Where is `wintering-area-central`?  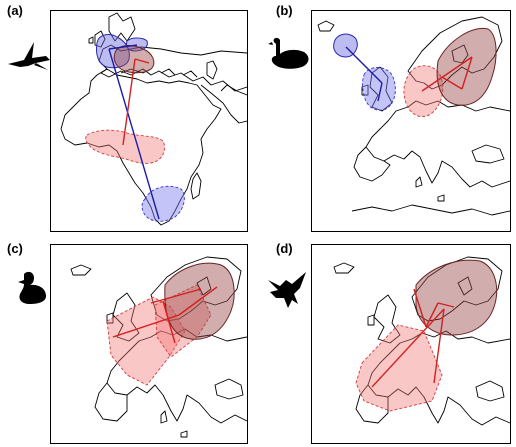 wintering-area-central is located at coordinates (183, 321).